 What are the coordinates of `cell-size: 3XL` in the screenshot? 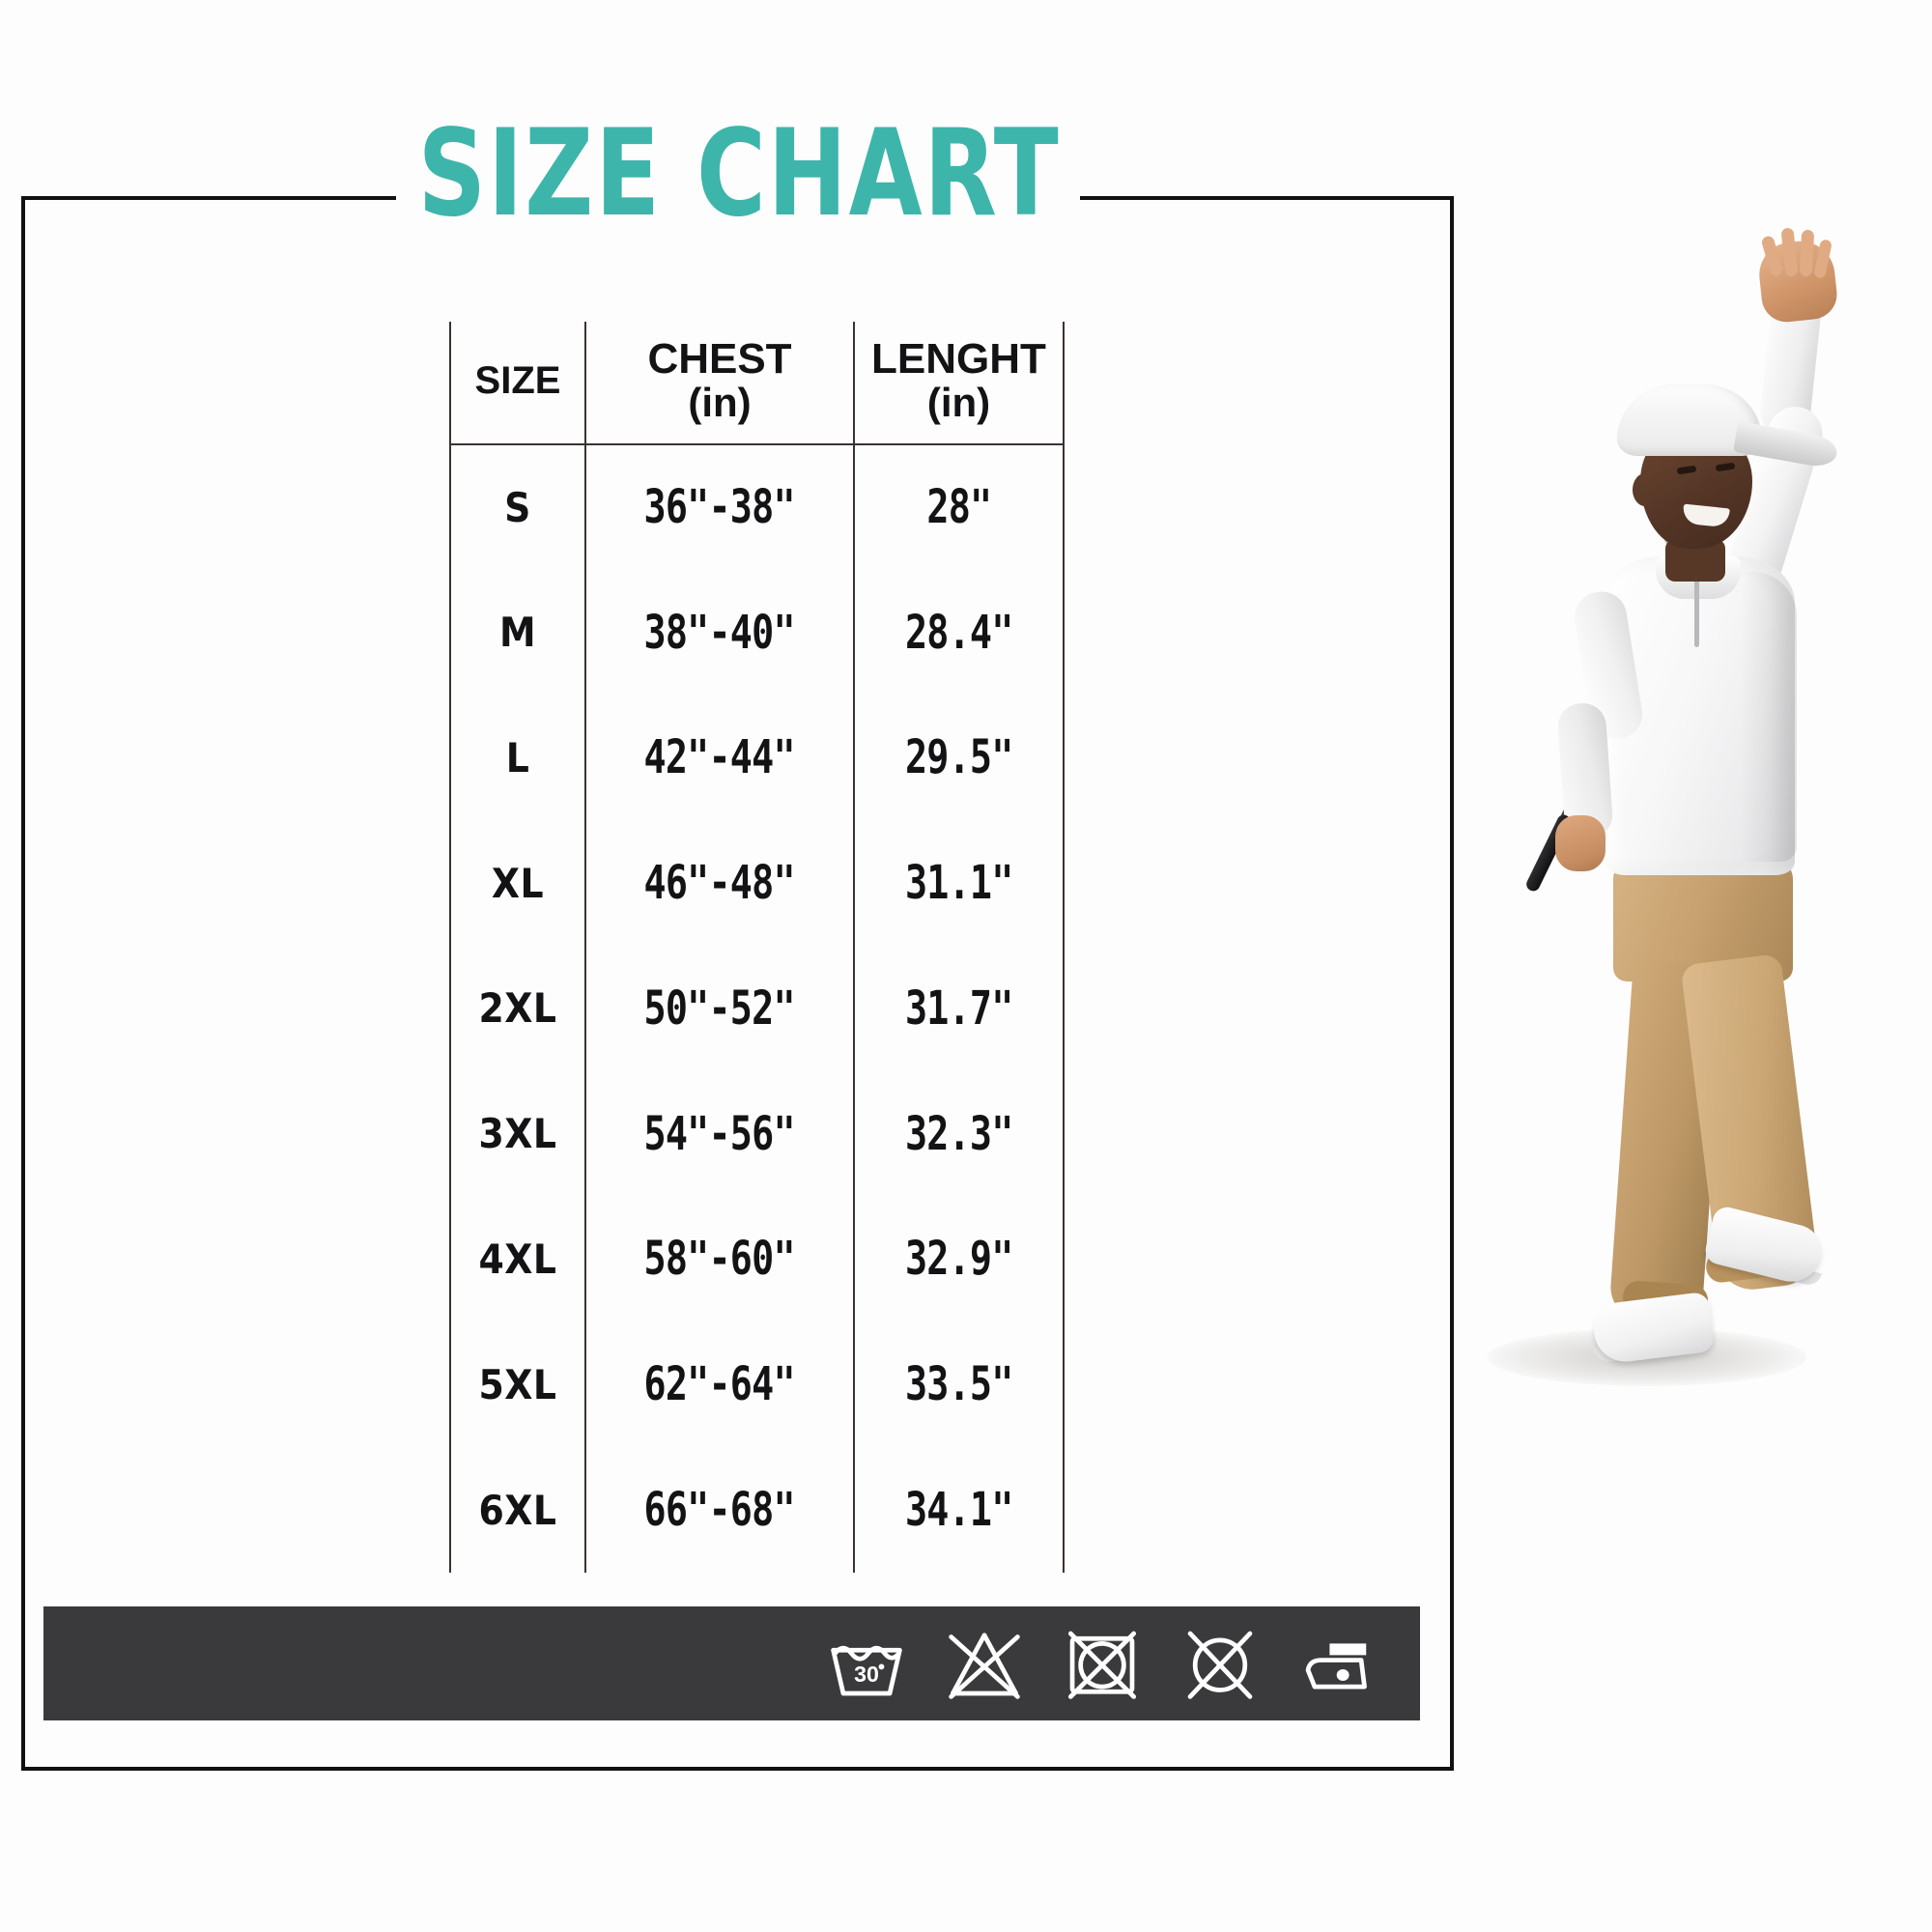 It's located at (517, 1133).